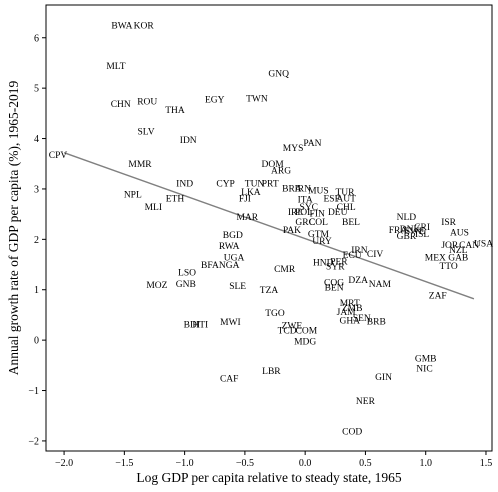 This screenshot has width=498, height=492. Describe the element at coordinates (147, 102) in the screenshot. I see `data-point-label: ROU` at that location.